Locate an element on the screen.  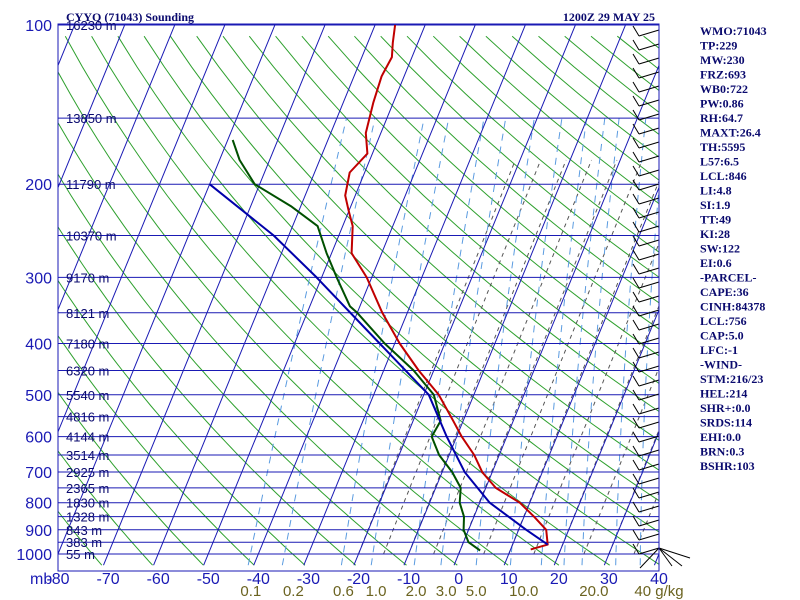
index-line: EI:0.6 is located at coordinates (716, 263).